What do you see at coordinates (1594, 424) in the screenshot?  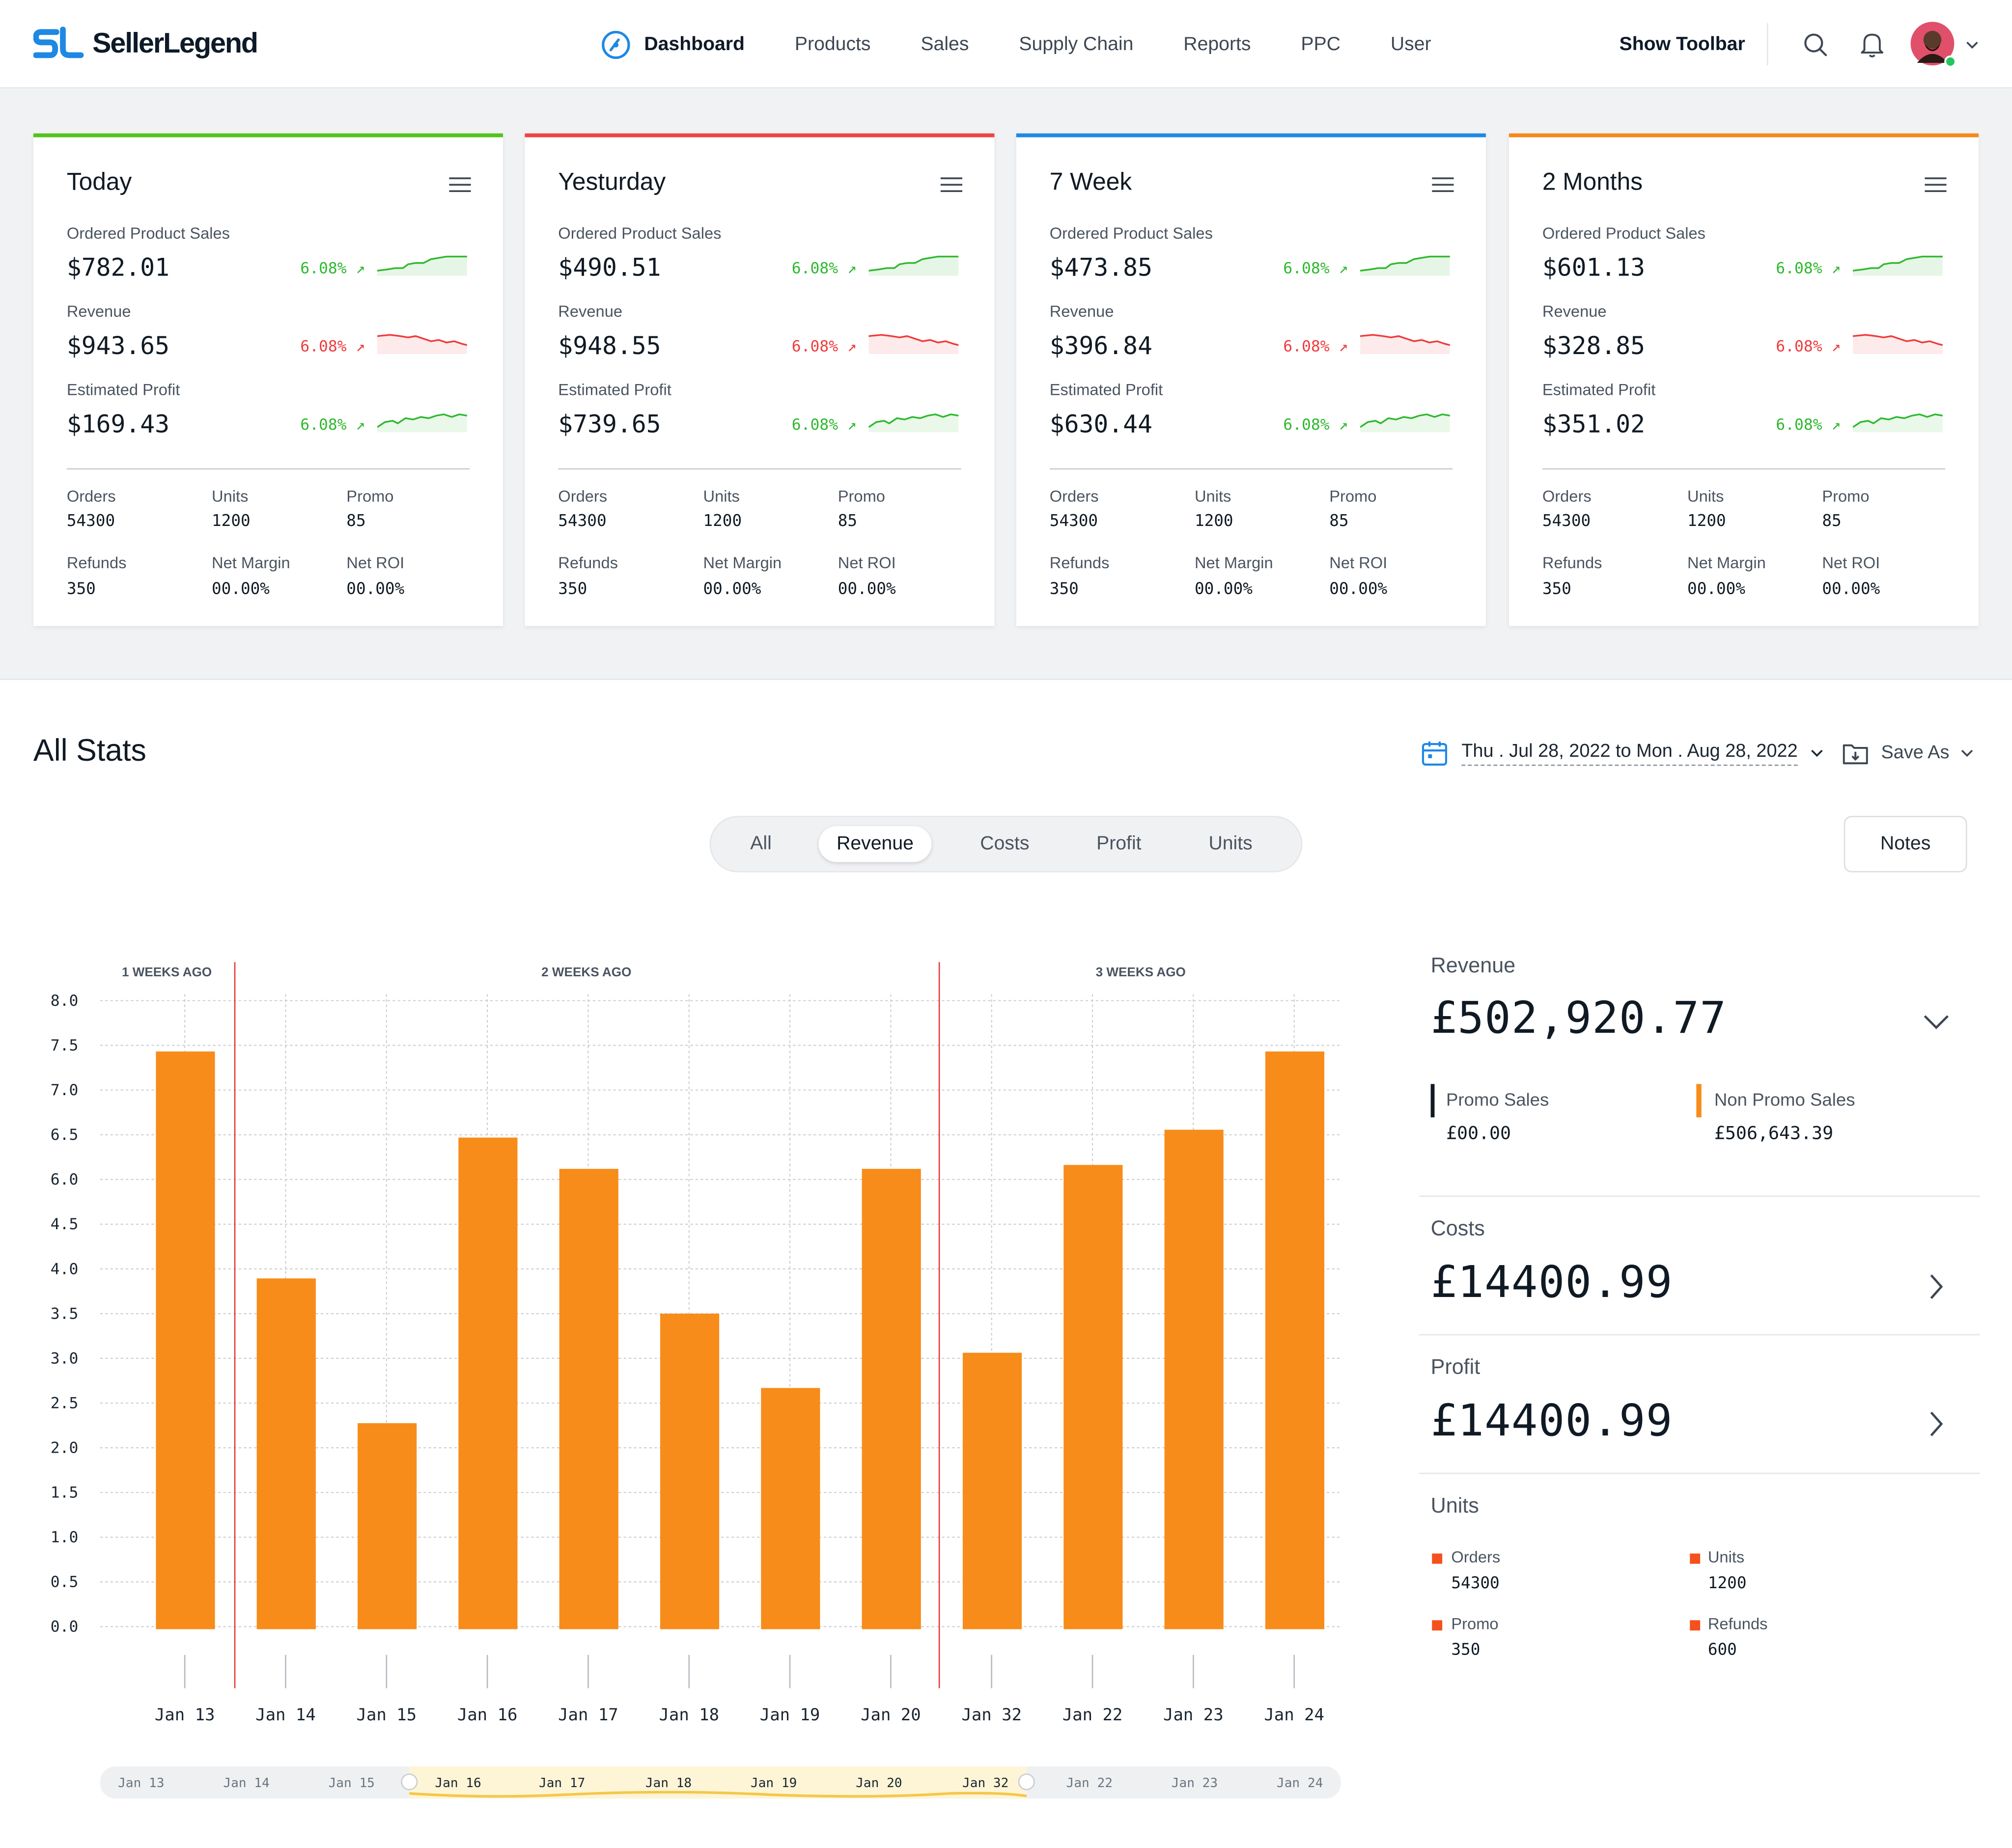 I see `profit-value: $351.02` at bounding box center [1594, 424].